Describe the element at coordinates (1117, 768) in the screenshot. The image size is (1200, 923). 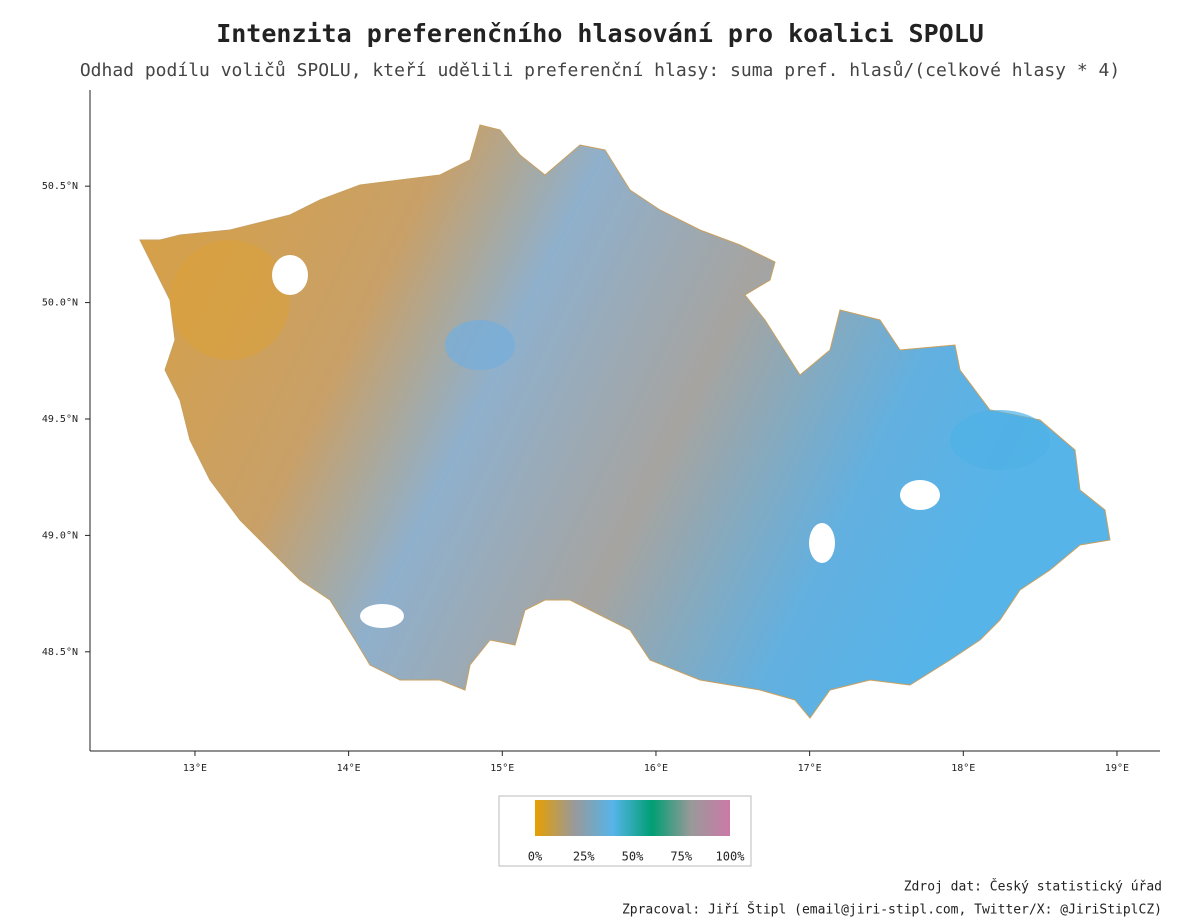
I see `x-tick-label: 19°E` at that location.